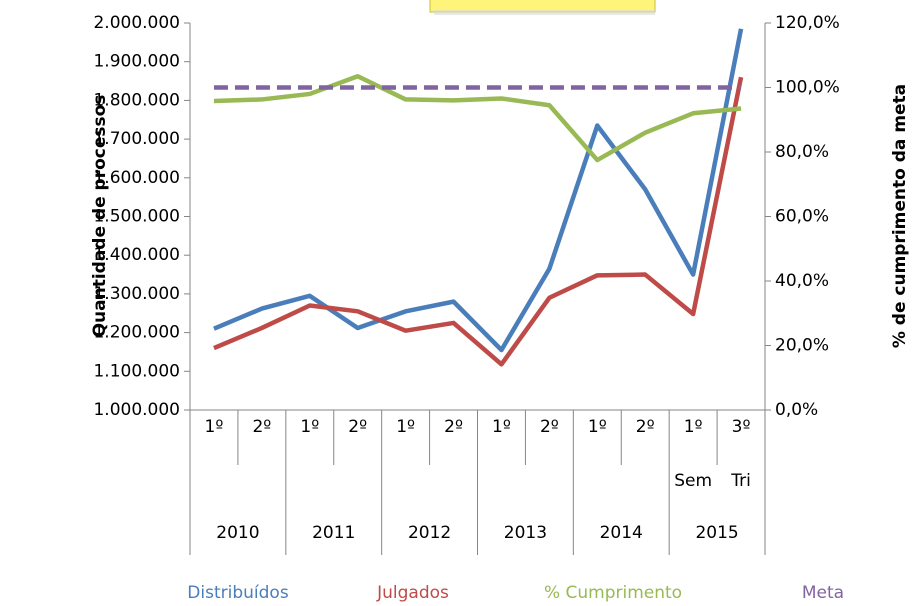 The image size is (915, 606). What do you see at coordinates (900, 216) in the screenshot?
I see `y2-axis-title: % de cumprimento da meta` at bounding box center [900, 216].